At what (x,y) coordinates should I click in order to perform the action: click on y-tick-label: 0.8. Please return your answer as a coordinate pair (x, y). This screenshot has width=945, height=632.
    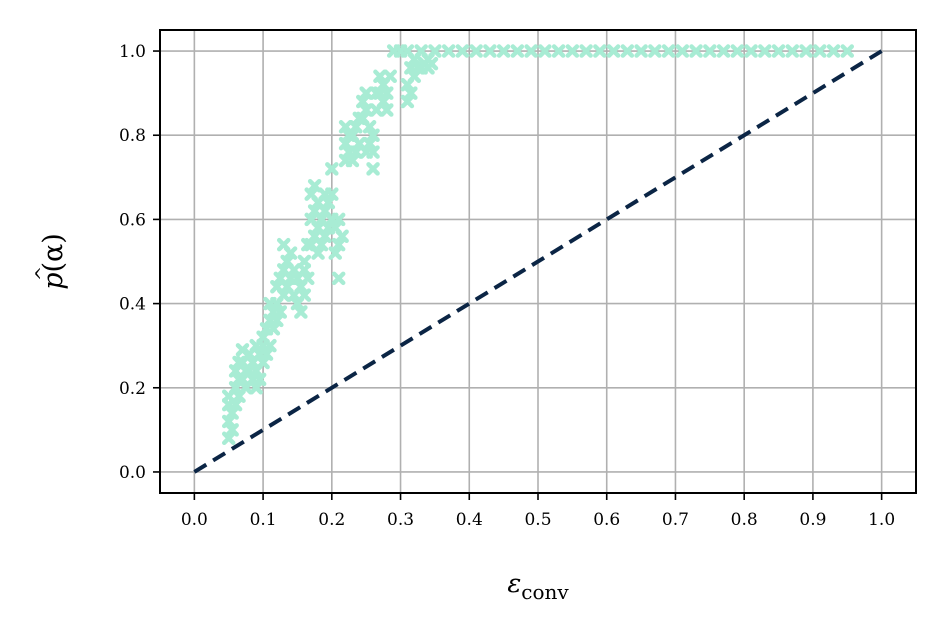
    Looking at the image, I should click on (132, 136).